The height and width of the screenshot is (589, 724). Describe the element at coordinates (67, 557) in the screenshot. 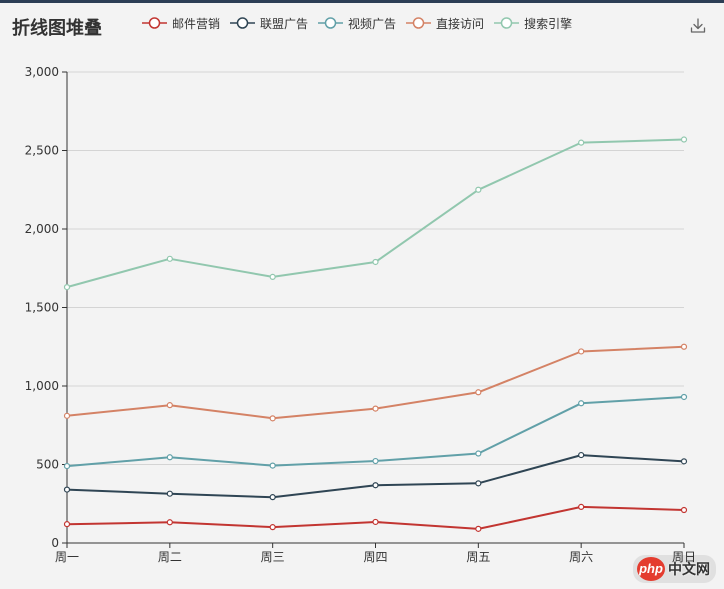

I see `x-tick-label: 周一` at that location.